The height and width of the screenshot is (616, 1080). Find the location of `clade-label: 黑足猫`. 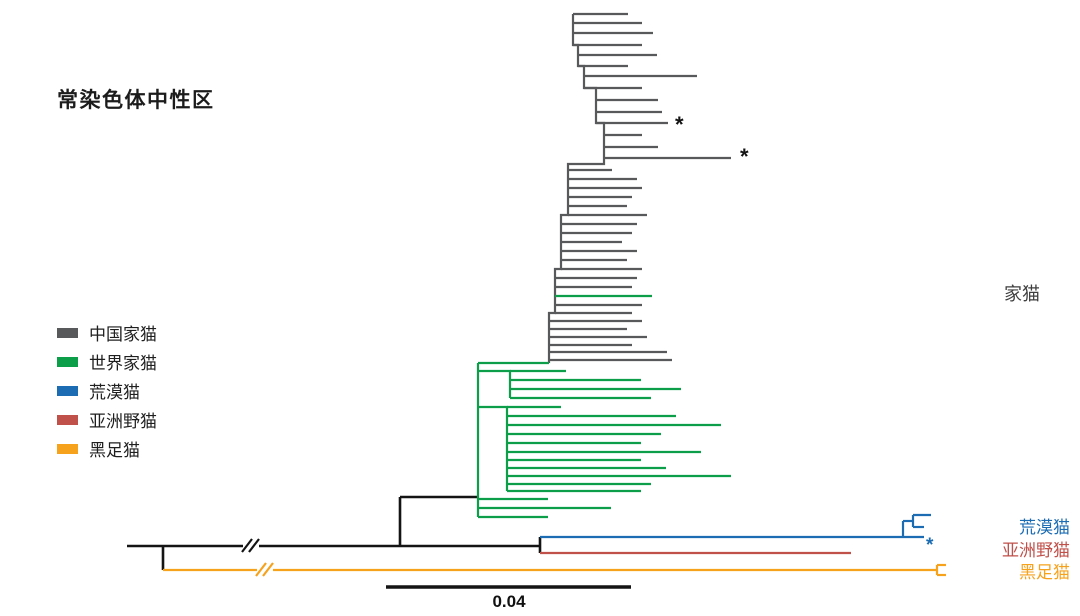

clade-label: 黑足猫 is located at coordinates (1044, 572).